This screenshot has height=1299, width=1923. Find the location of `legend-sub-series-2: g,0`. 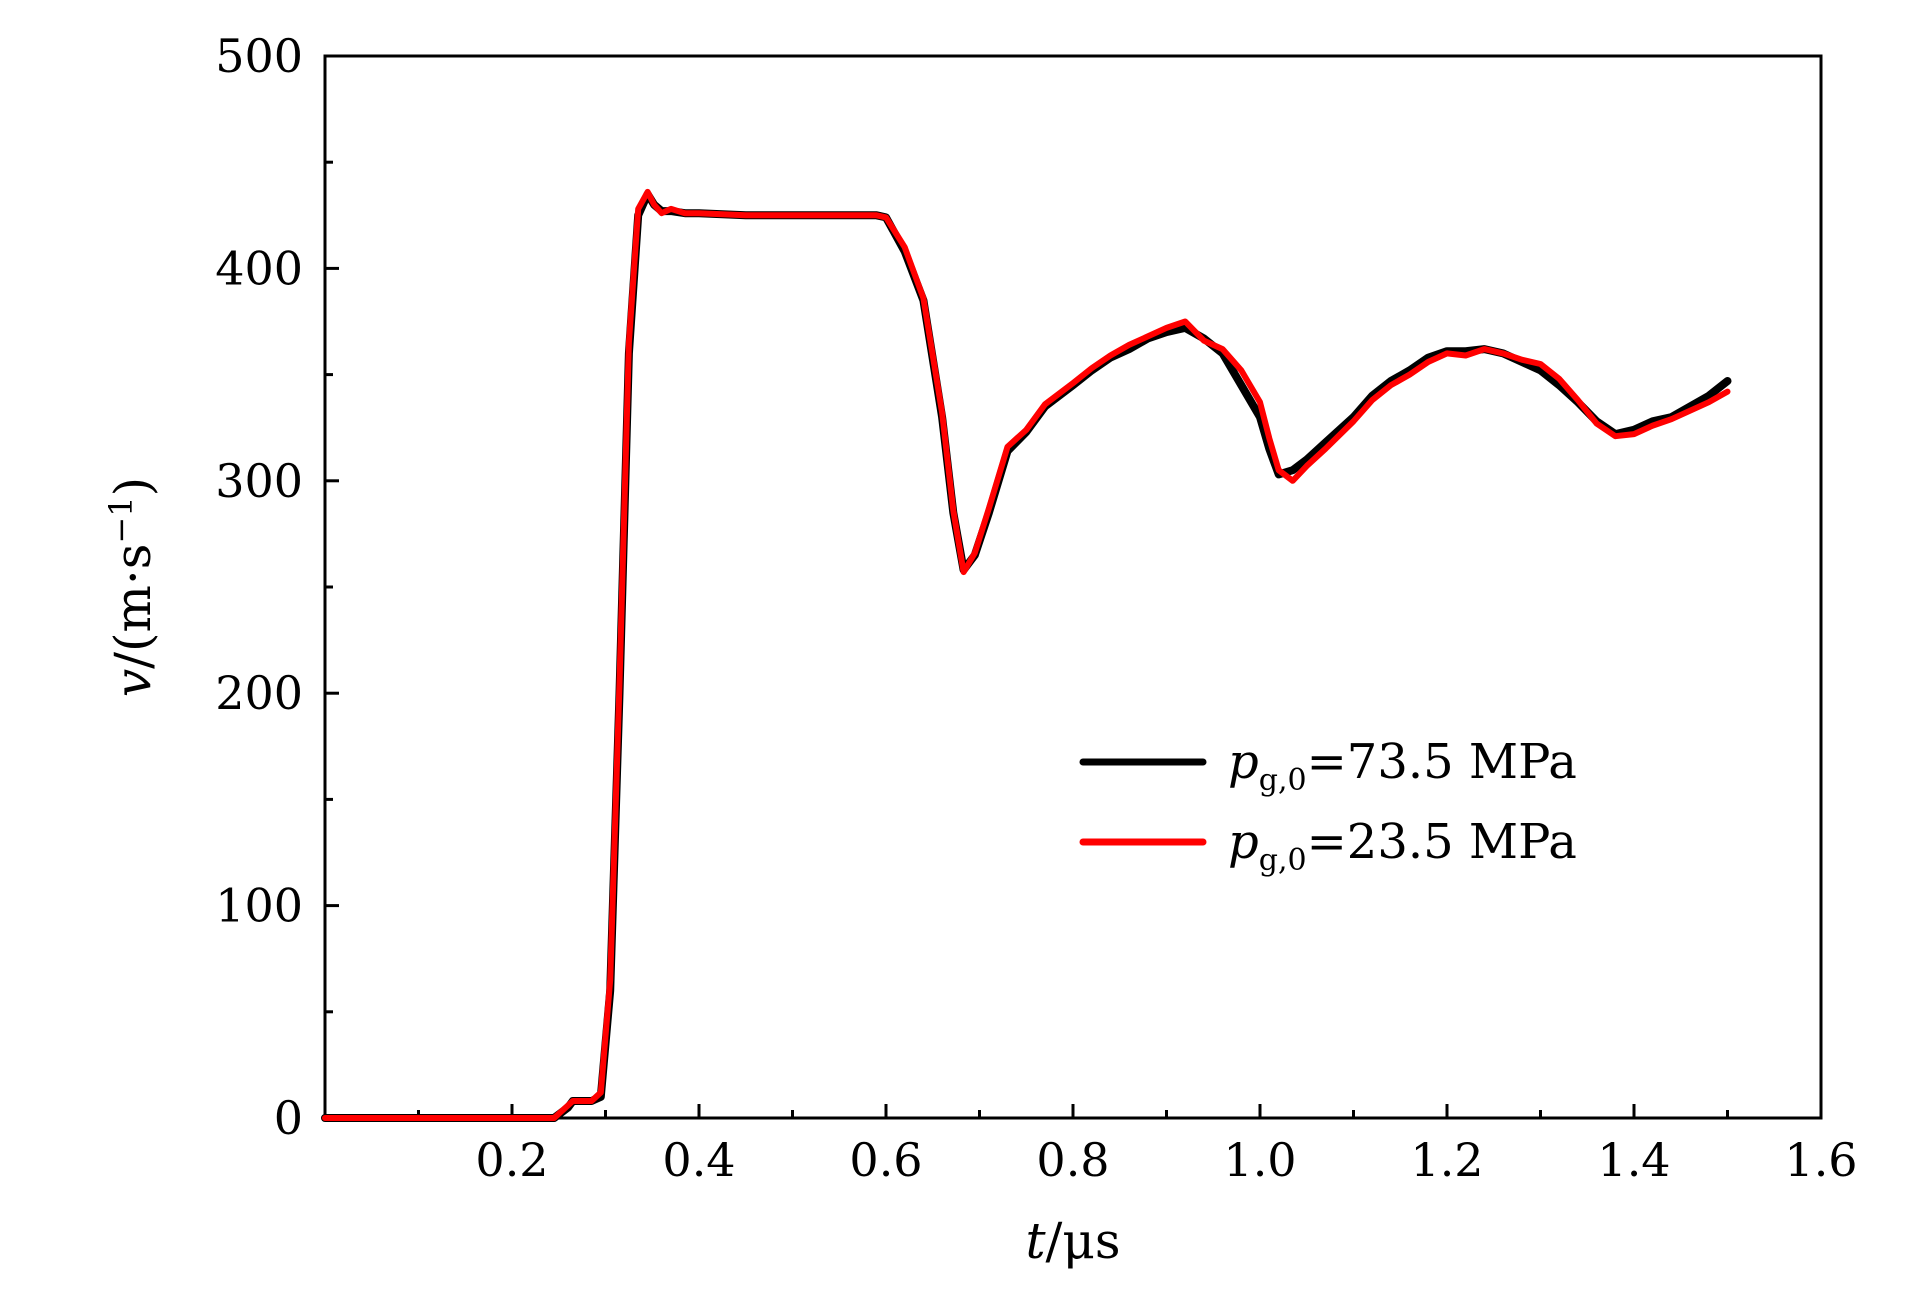

legend-sub-series-2: g,0 is located at coordinates (1283, 860).